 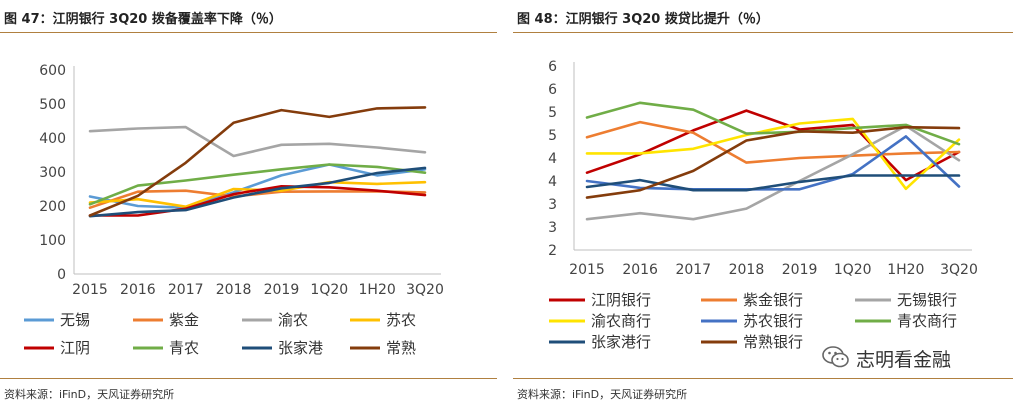 I want to click on legend-label: 紫金, so click(x=184, y=320).